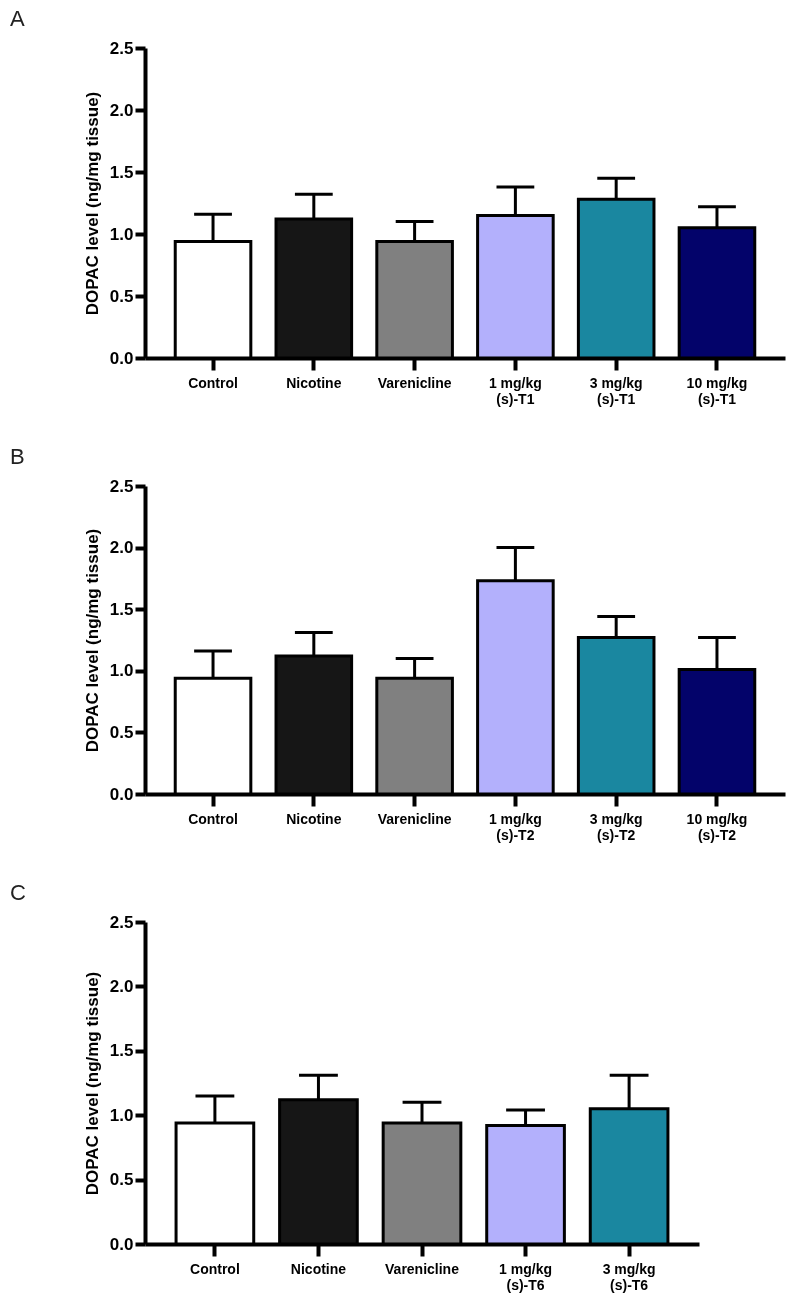 This screenshot has height=1309, width=789. What do you see at coordinates (515, 390) in the screenshot?
I see `x-tick-label: 1 mg/kg (s)-T1` at bounding box center [515, 390].